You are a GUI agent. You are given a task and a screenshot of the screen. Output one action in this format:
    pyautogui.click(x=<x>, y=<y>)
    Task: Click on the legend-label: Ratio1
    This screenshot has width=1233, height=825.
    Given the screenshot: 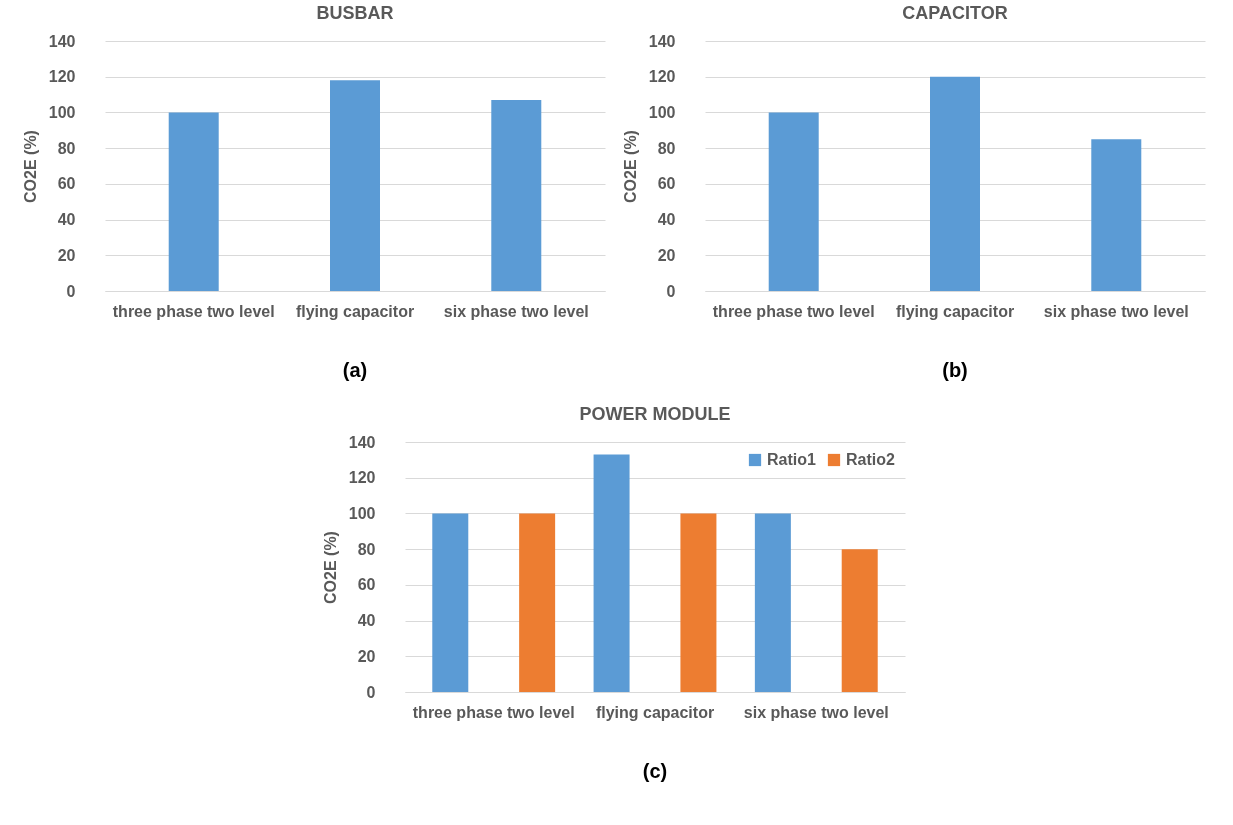 What is the action you would take?
    pyautogui.click(x=791, y=459)
    